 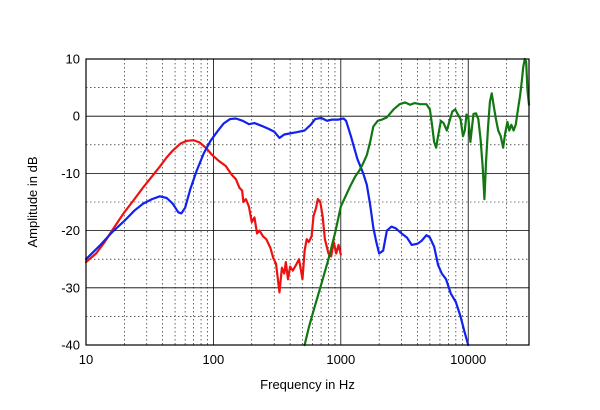 What do you see at coordinates (86, 359) in the screenshot?
I see `x-tick-label: 10` at bounding box center [86, 359].